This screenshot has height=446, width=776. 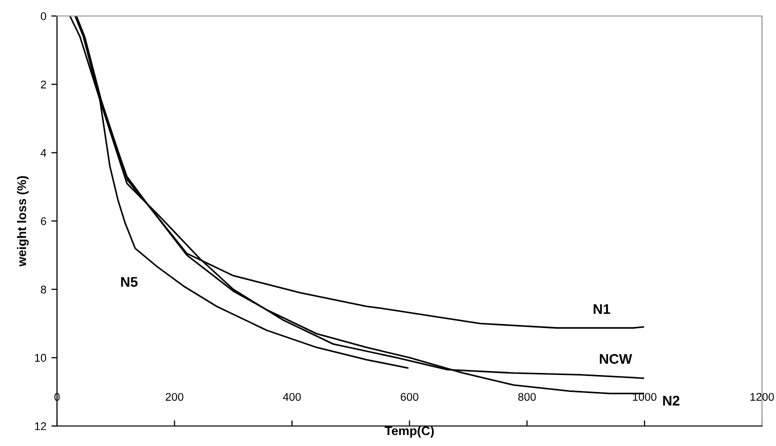 What do you see at coordinates (43, 16) in the screenshot?
I see `y-tick-label: 0` at bounding box center [43, 16].